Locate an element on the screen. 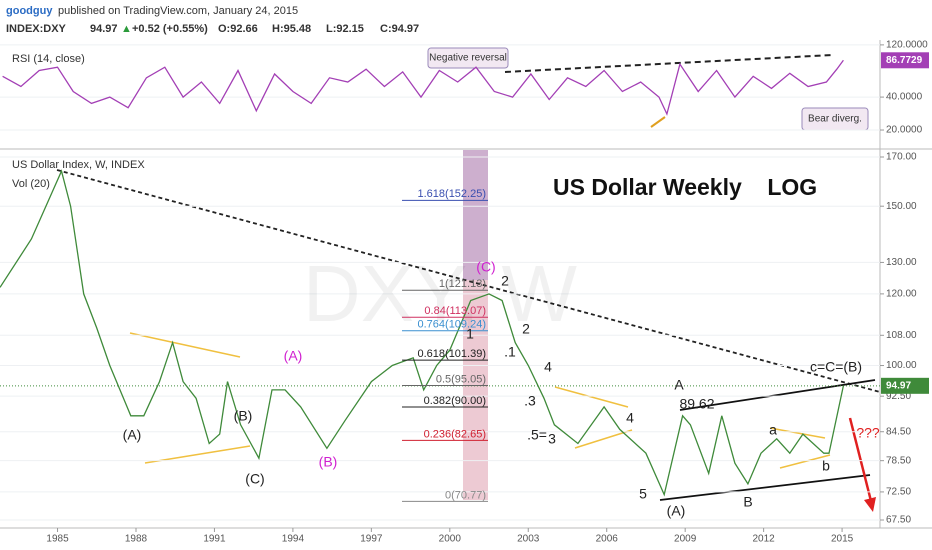 The width and height of the screenshot is (932, 550). symbol: INDEX:DXY is located at coordinates (36, 29).